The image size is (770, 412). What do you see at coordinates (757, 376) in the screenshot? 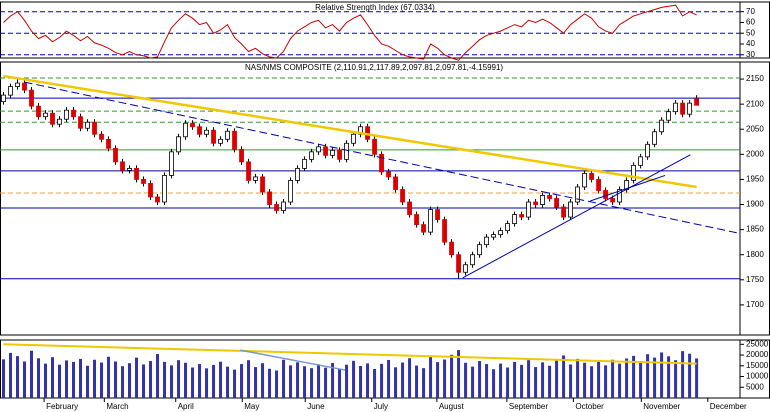
I see `y-tick-label: 10000` at bounding box center [757, 376].